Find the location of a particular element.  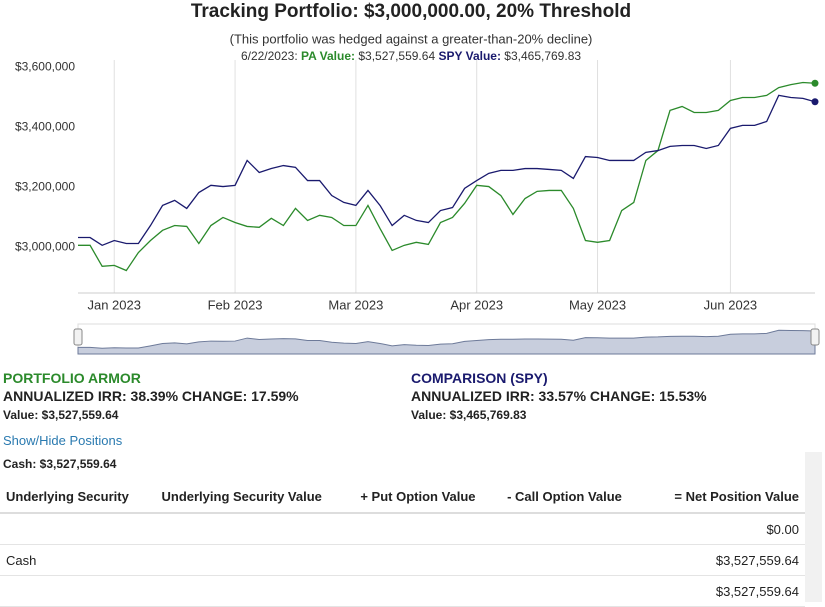

tooltip-date: 6/22/2023: is located at coordinates (269, 56).